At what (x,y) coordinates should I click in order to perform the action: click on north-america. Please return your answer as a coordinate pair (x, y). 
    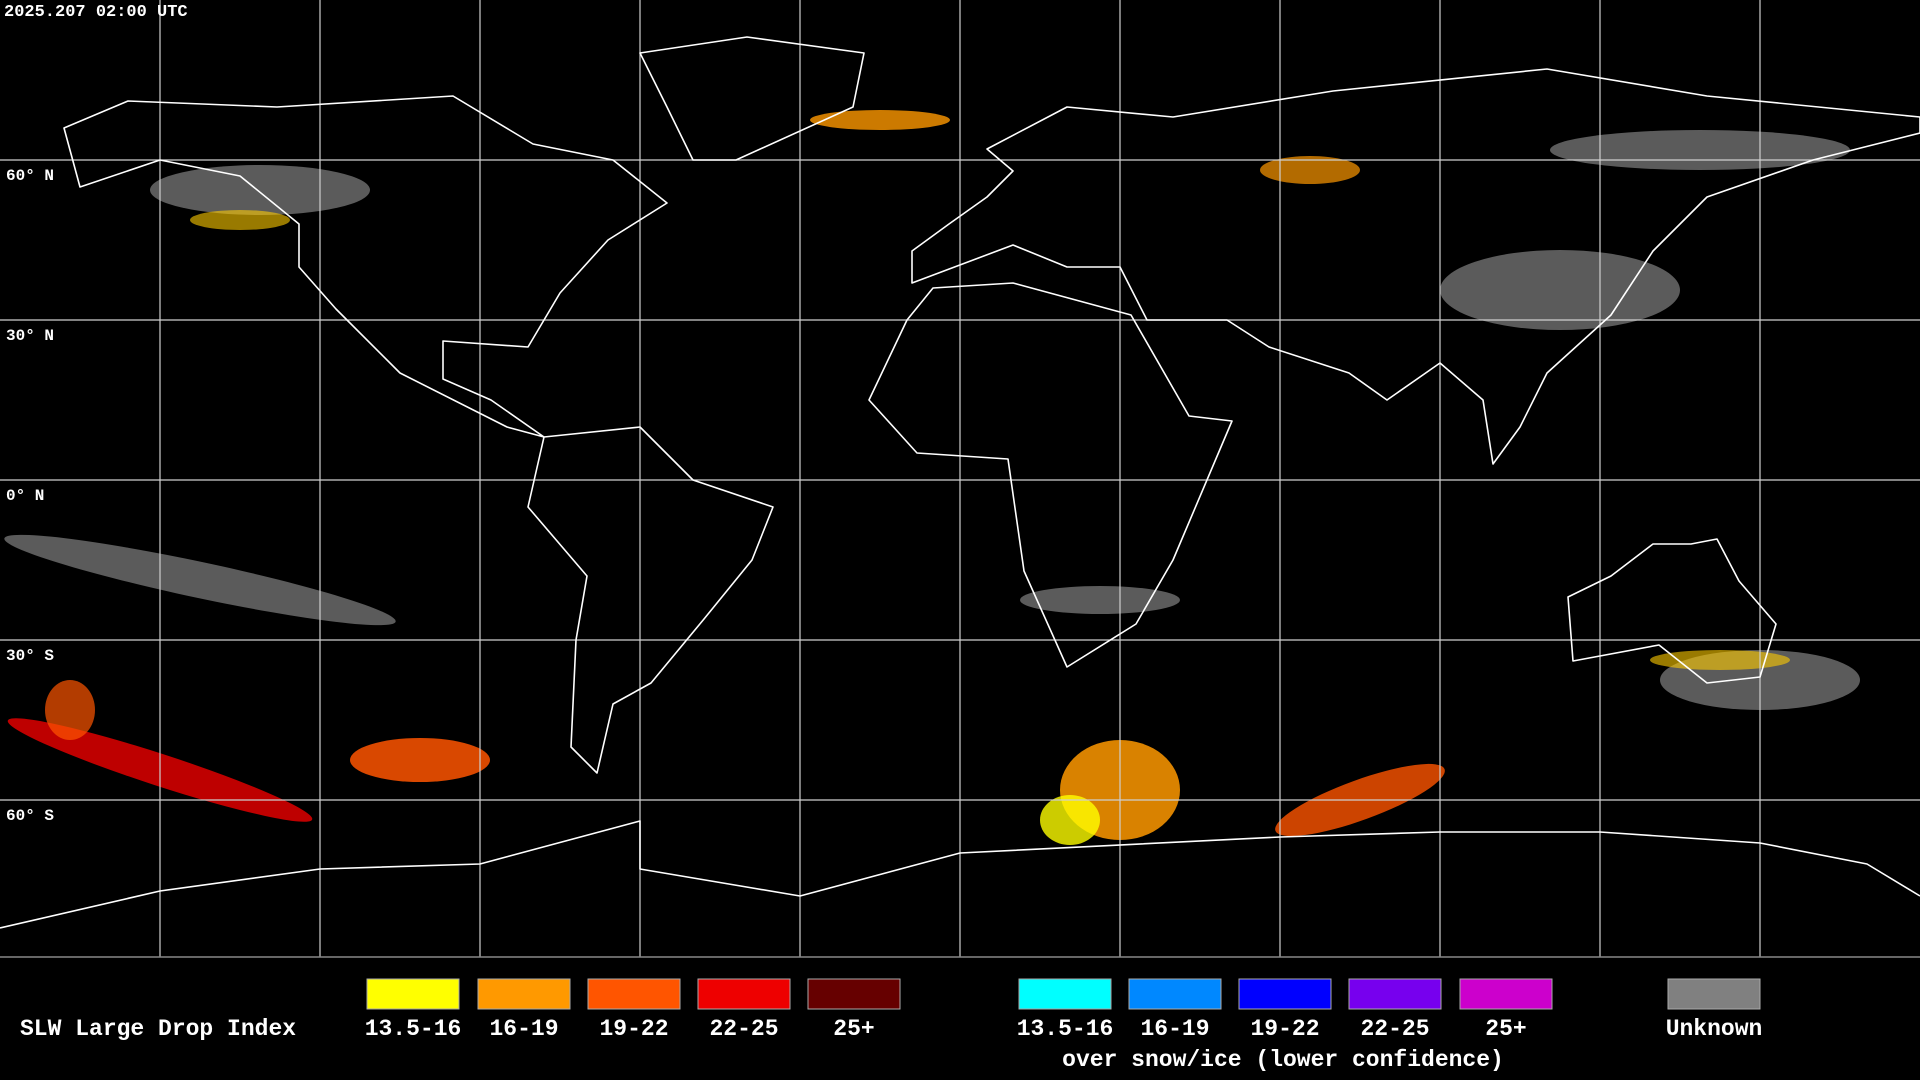
    Looking at the image, I should click on (365, 266).